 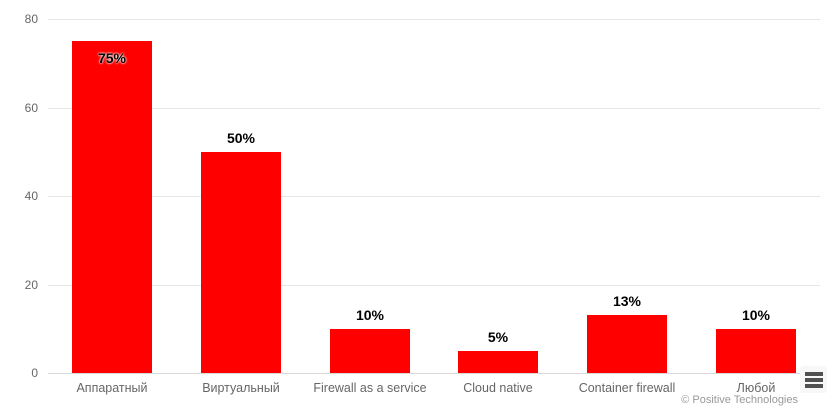 What do you see at coordinates (498, 388) in the screenshot?
I see `x-axis-category-label: Cloud native` at bounding box center [498, 388].